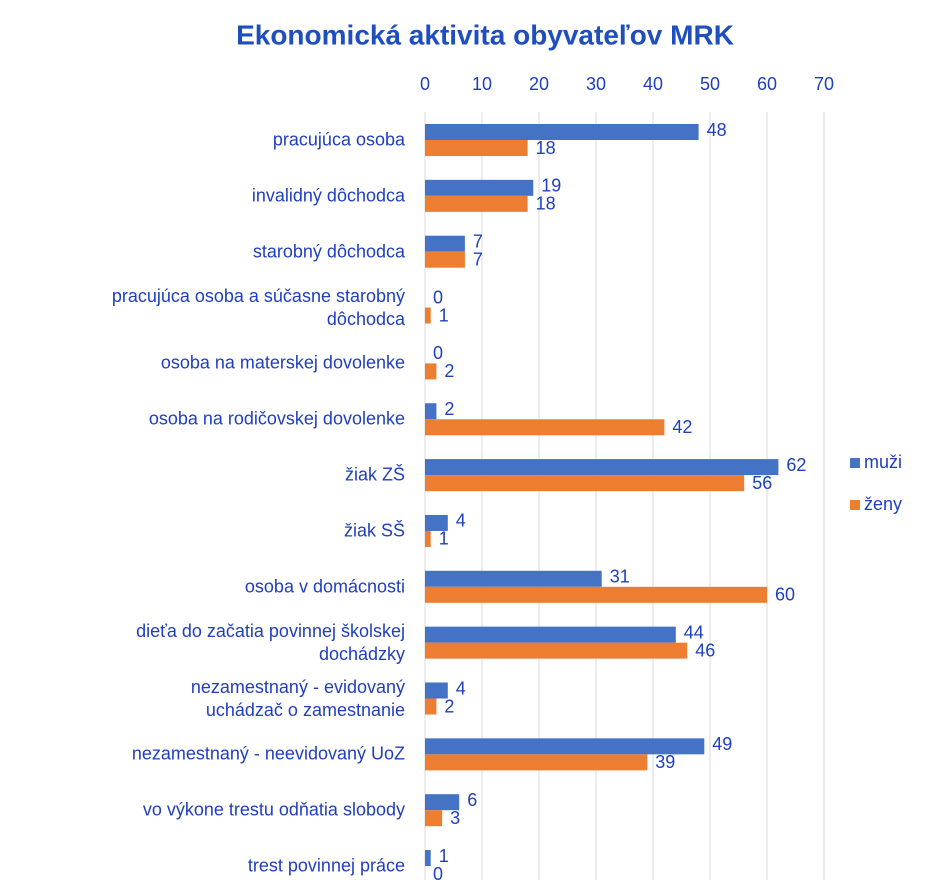 The height and width of the screenshot is (880, 948). What do you see at coordinates (324, 586) in the screenshot?
I see `y-tick-label: osoba v domácnosti` at bounding box center [324, 586].